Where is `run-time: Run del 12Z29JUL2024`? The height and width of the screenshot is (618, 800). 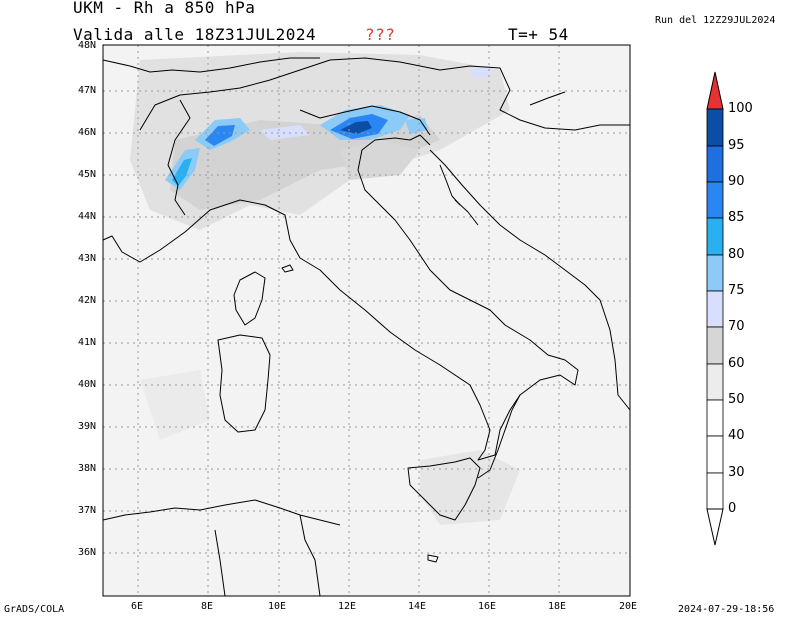
run-time: Run del 12Z29JUL2024 is located at coordinates (715, 20).